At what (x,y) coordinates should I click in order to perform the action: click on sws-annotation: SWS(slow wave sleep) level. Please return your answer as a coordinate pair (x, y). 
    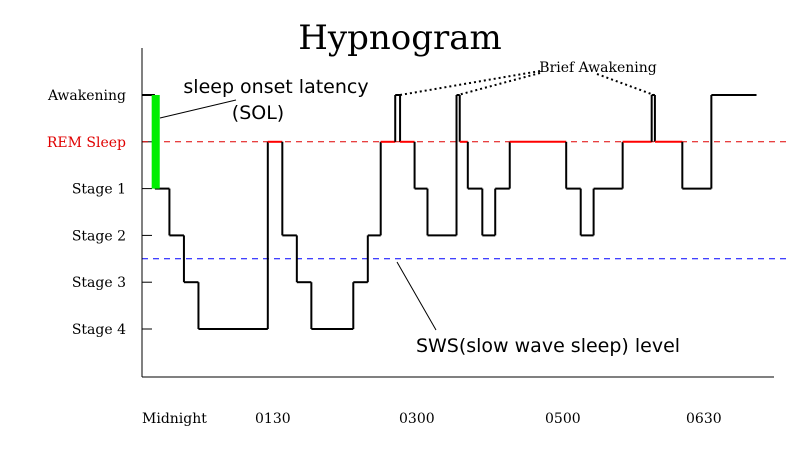
    Looking at the image, I should click on (548, 346).